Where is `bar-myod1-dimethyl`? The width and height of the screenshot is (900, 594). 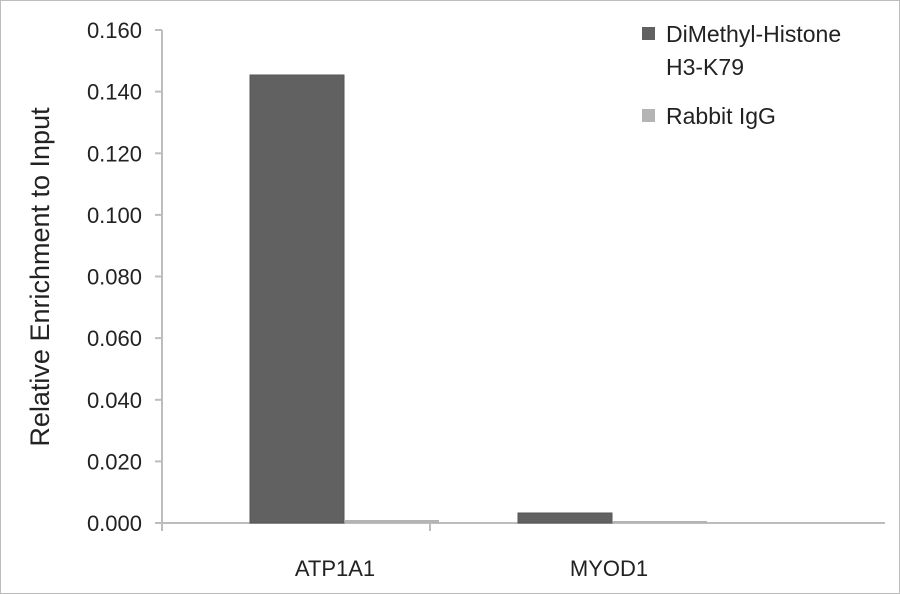
bar-myod1-dimethyl is located at coordinates (565, 518).